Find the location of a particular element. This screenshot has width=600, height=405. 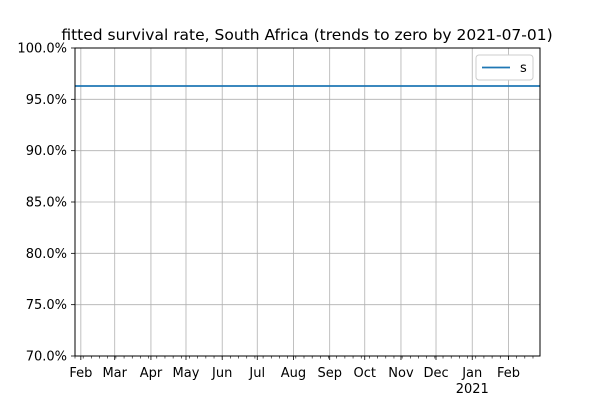

y-tick-label: 70.0% is located at coordinates (46, 357).